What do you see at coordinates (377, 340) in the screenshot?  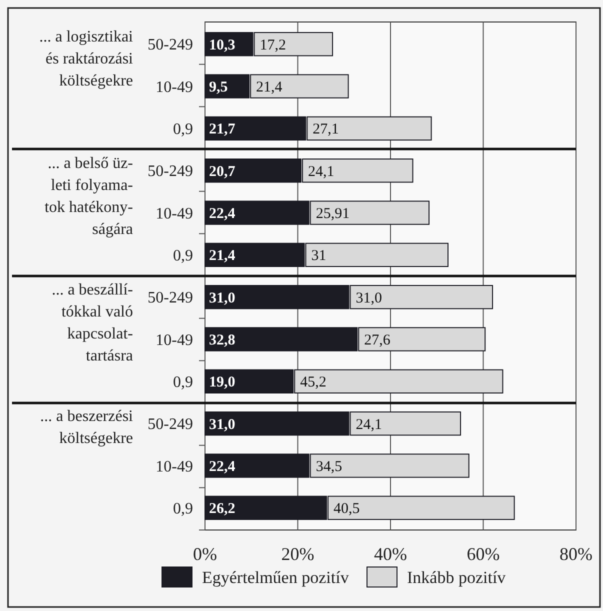 I see `data-label: 27,6` at bounding box center [377, 340].